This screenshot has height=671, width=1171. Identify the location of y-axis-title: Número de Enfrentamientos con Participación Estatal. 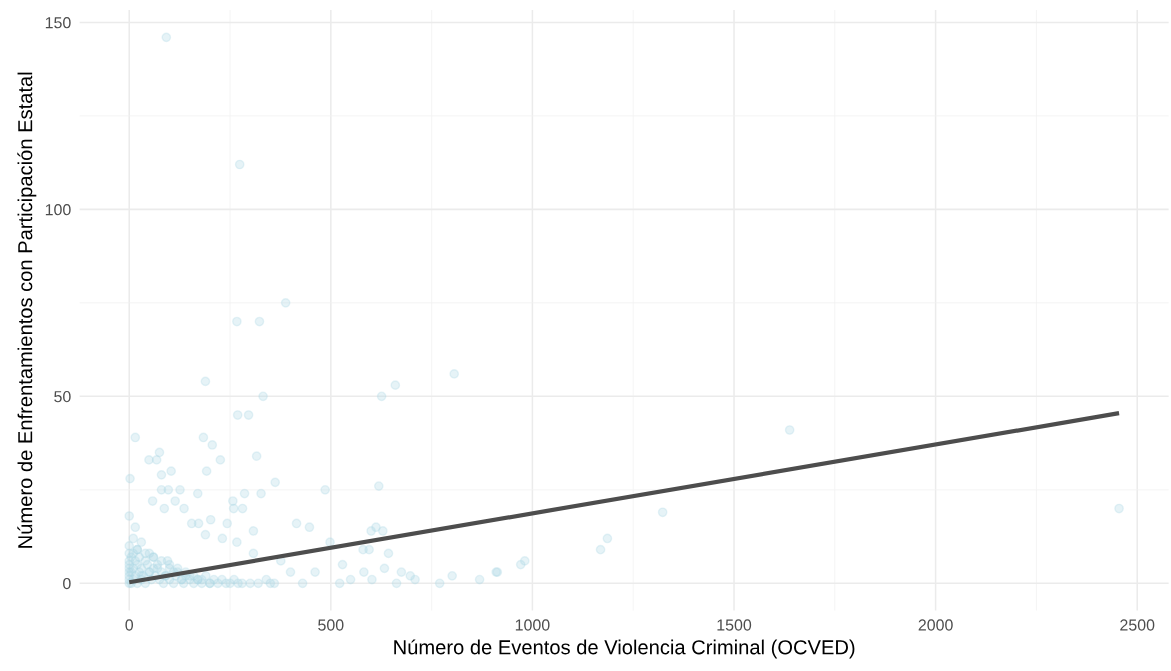
(27, 310).